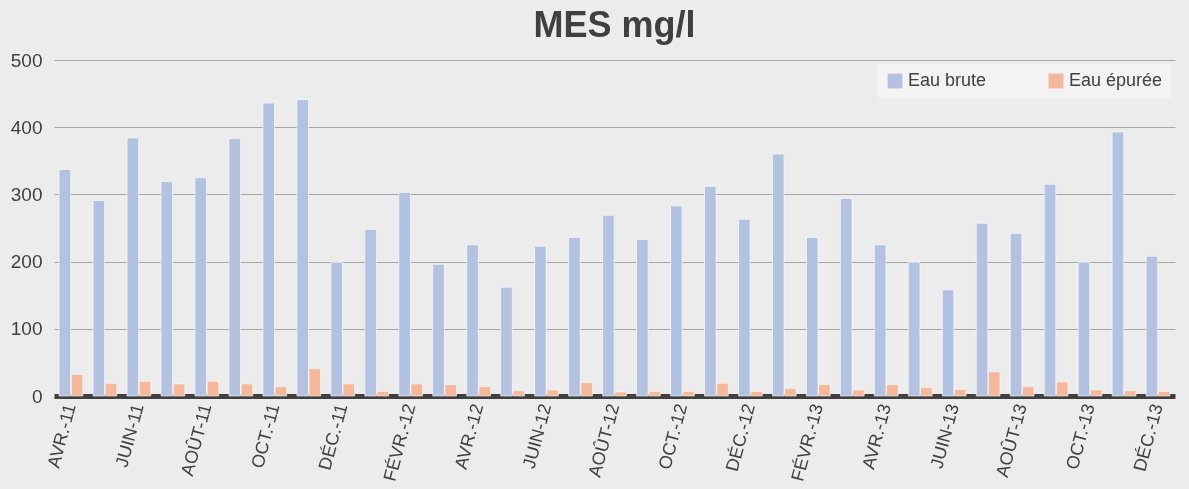 Image resolution: width=1189 pixels, height=489 pixels. Describe the element at coordinates (740, 437) in the screenshot. I see `x-tick-label: DÉC.-12` at that location.